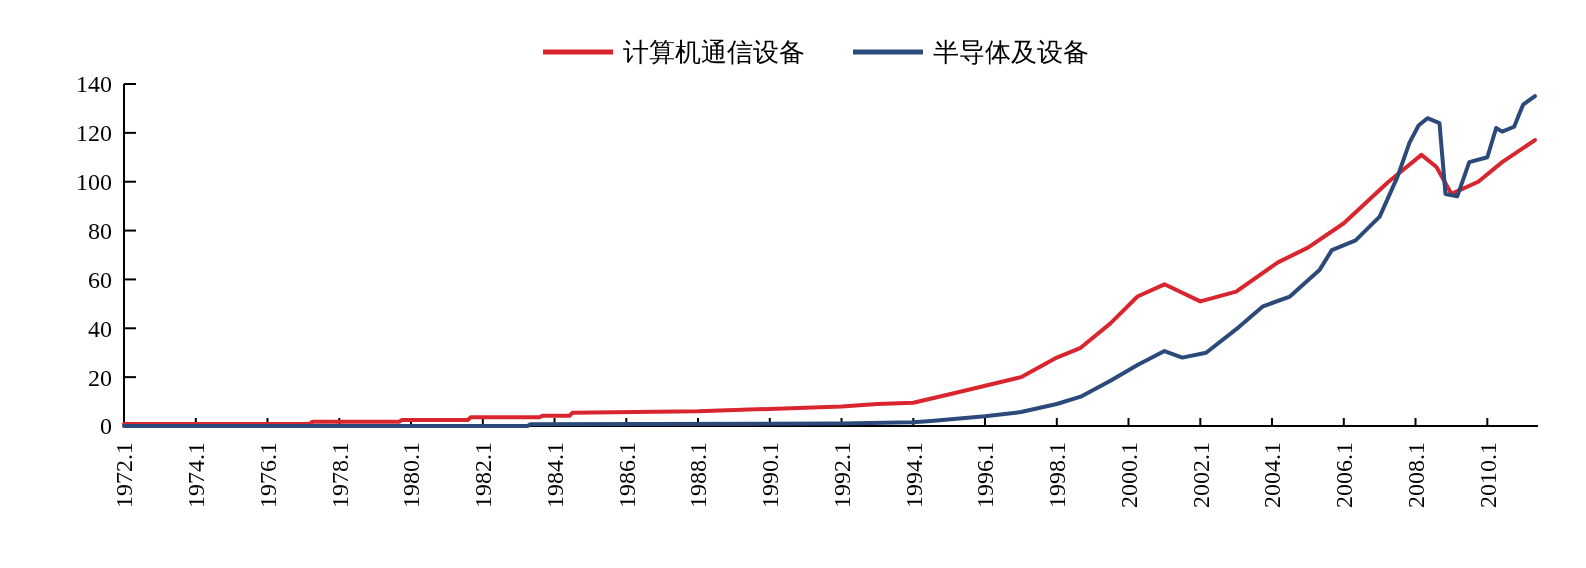 This screenshot has height=568, width=1586. I want to click on y-tick-label: 40, so click(100, 328).